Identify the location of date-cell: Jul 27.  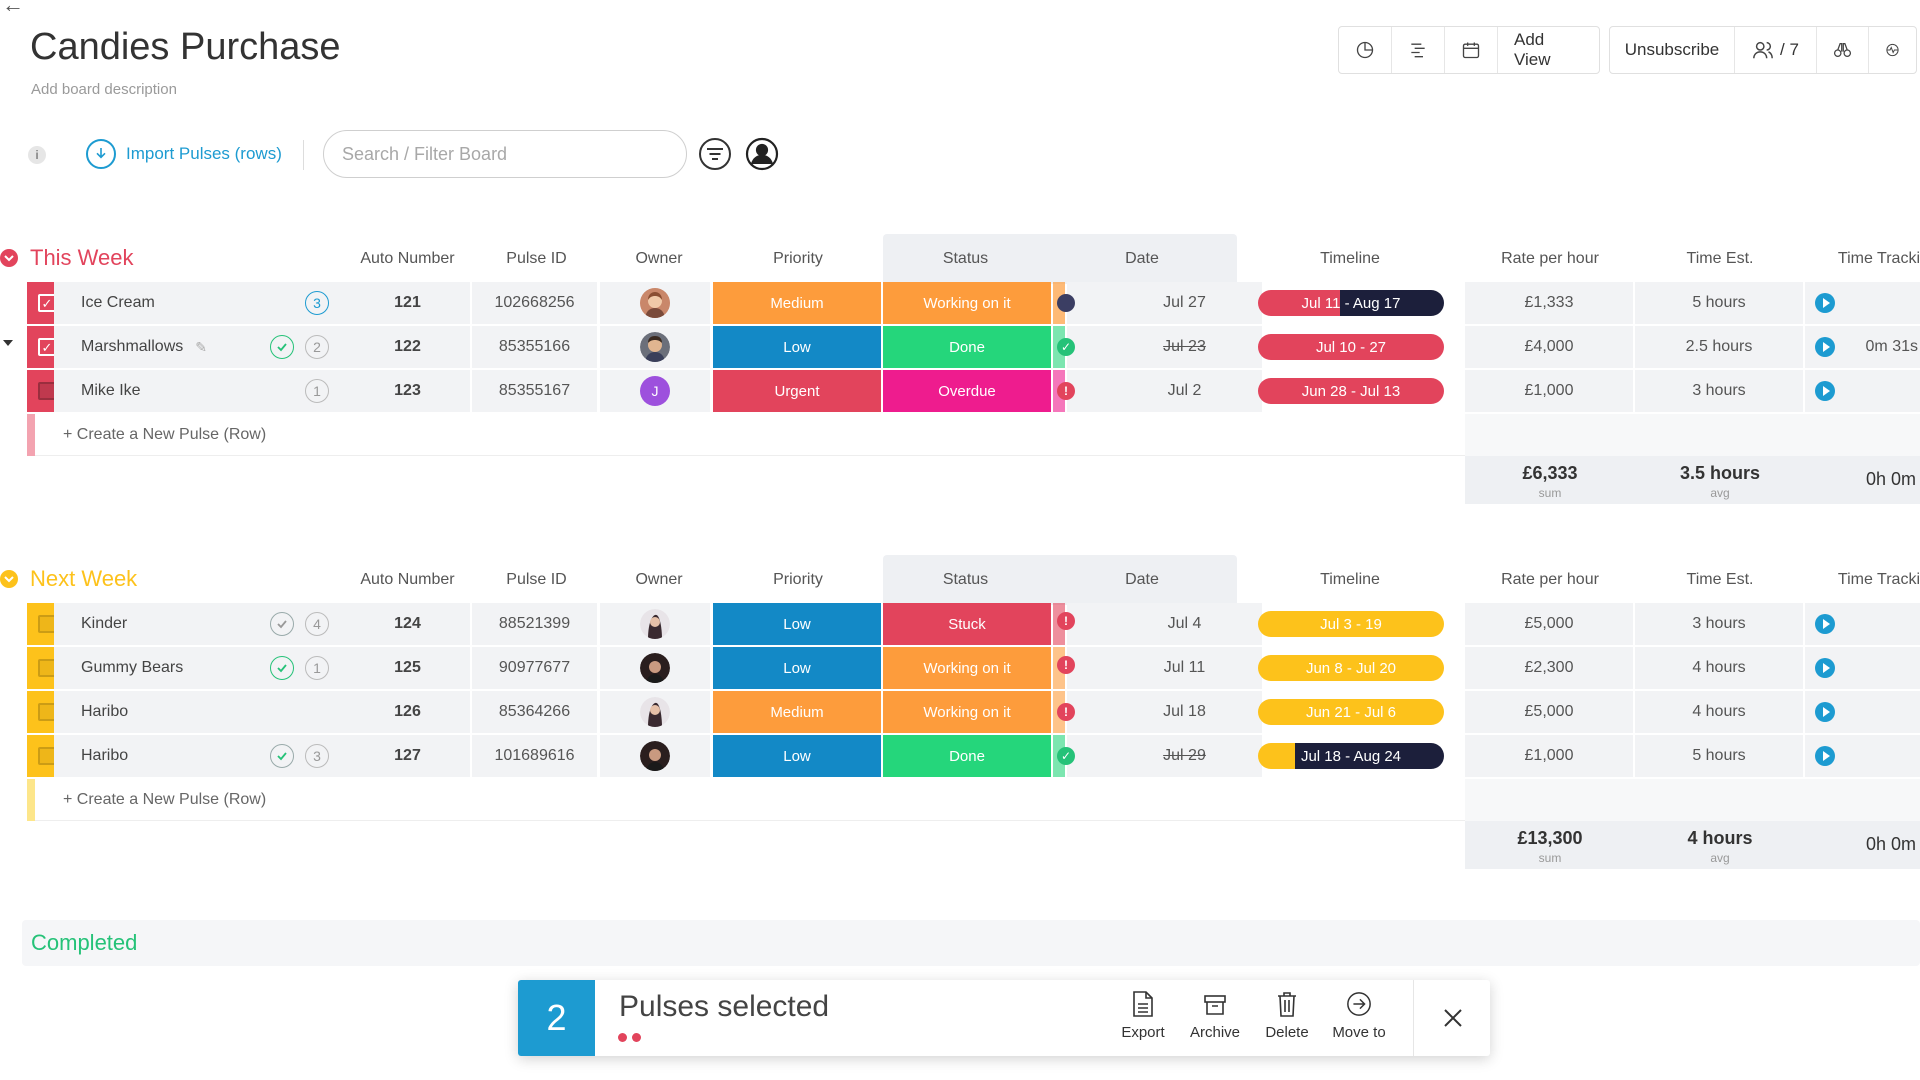
(1164, 303).